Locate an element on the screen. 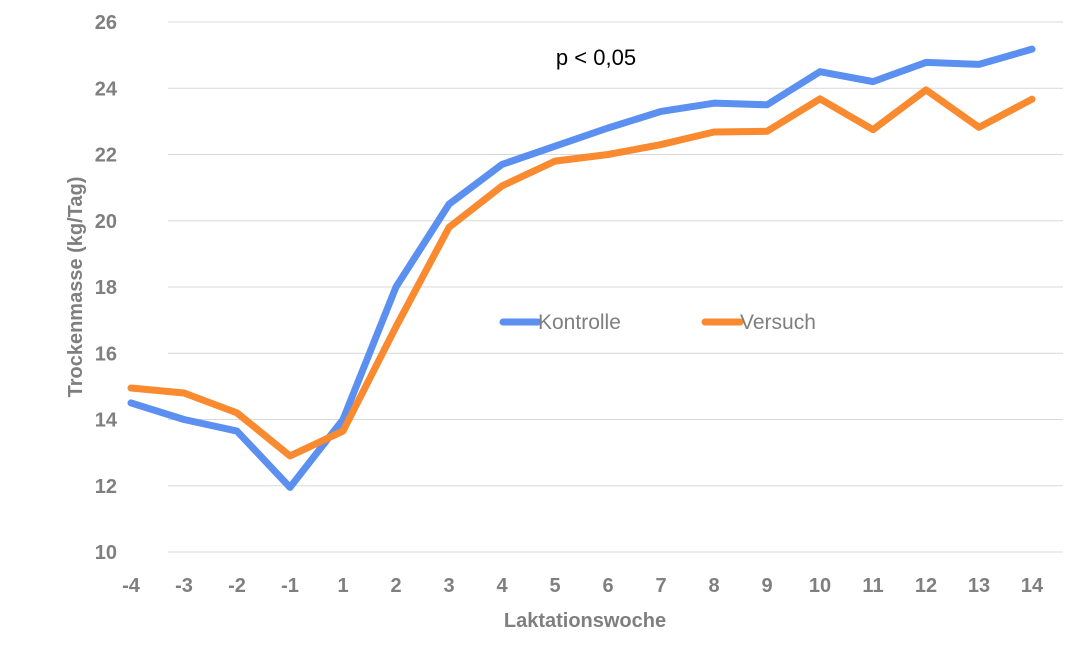  y-tick-label: 26 is located at coordinates (106, 23).